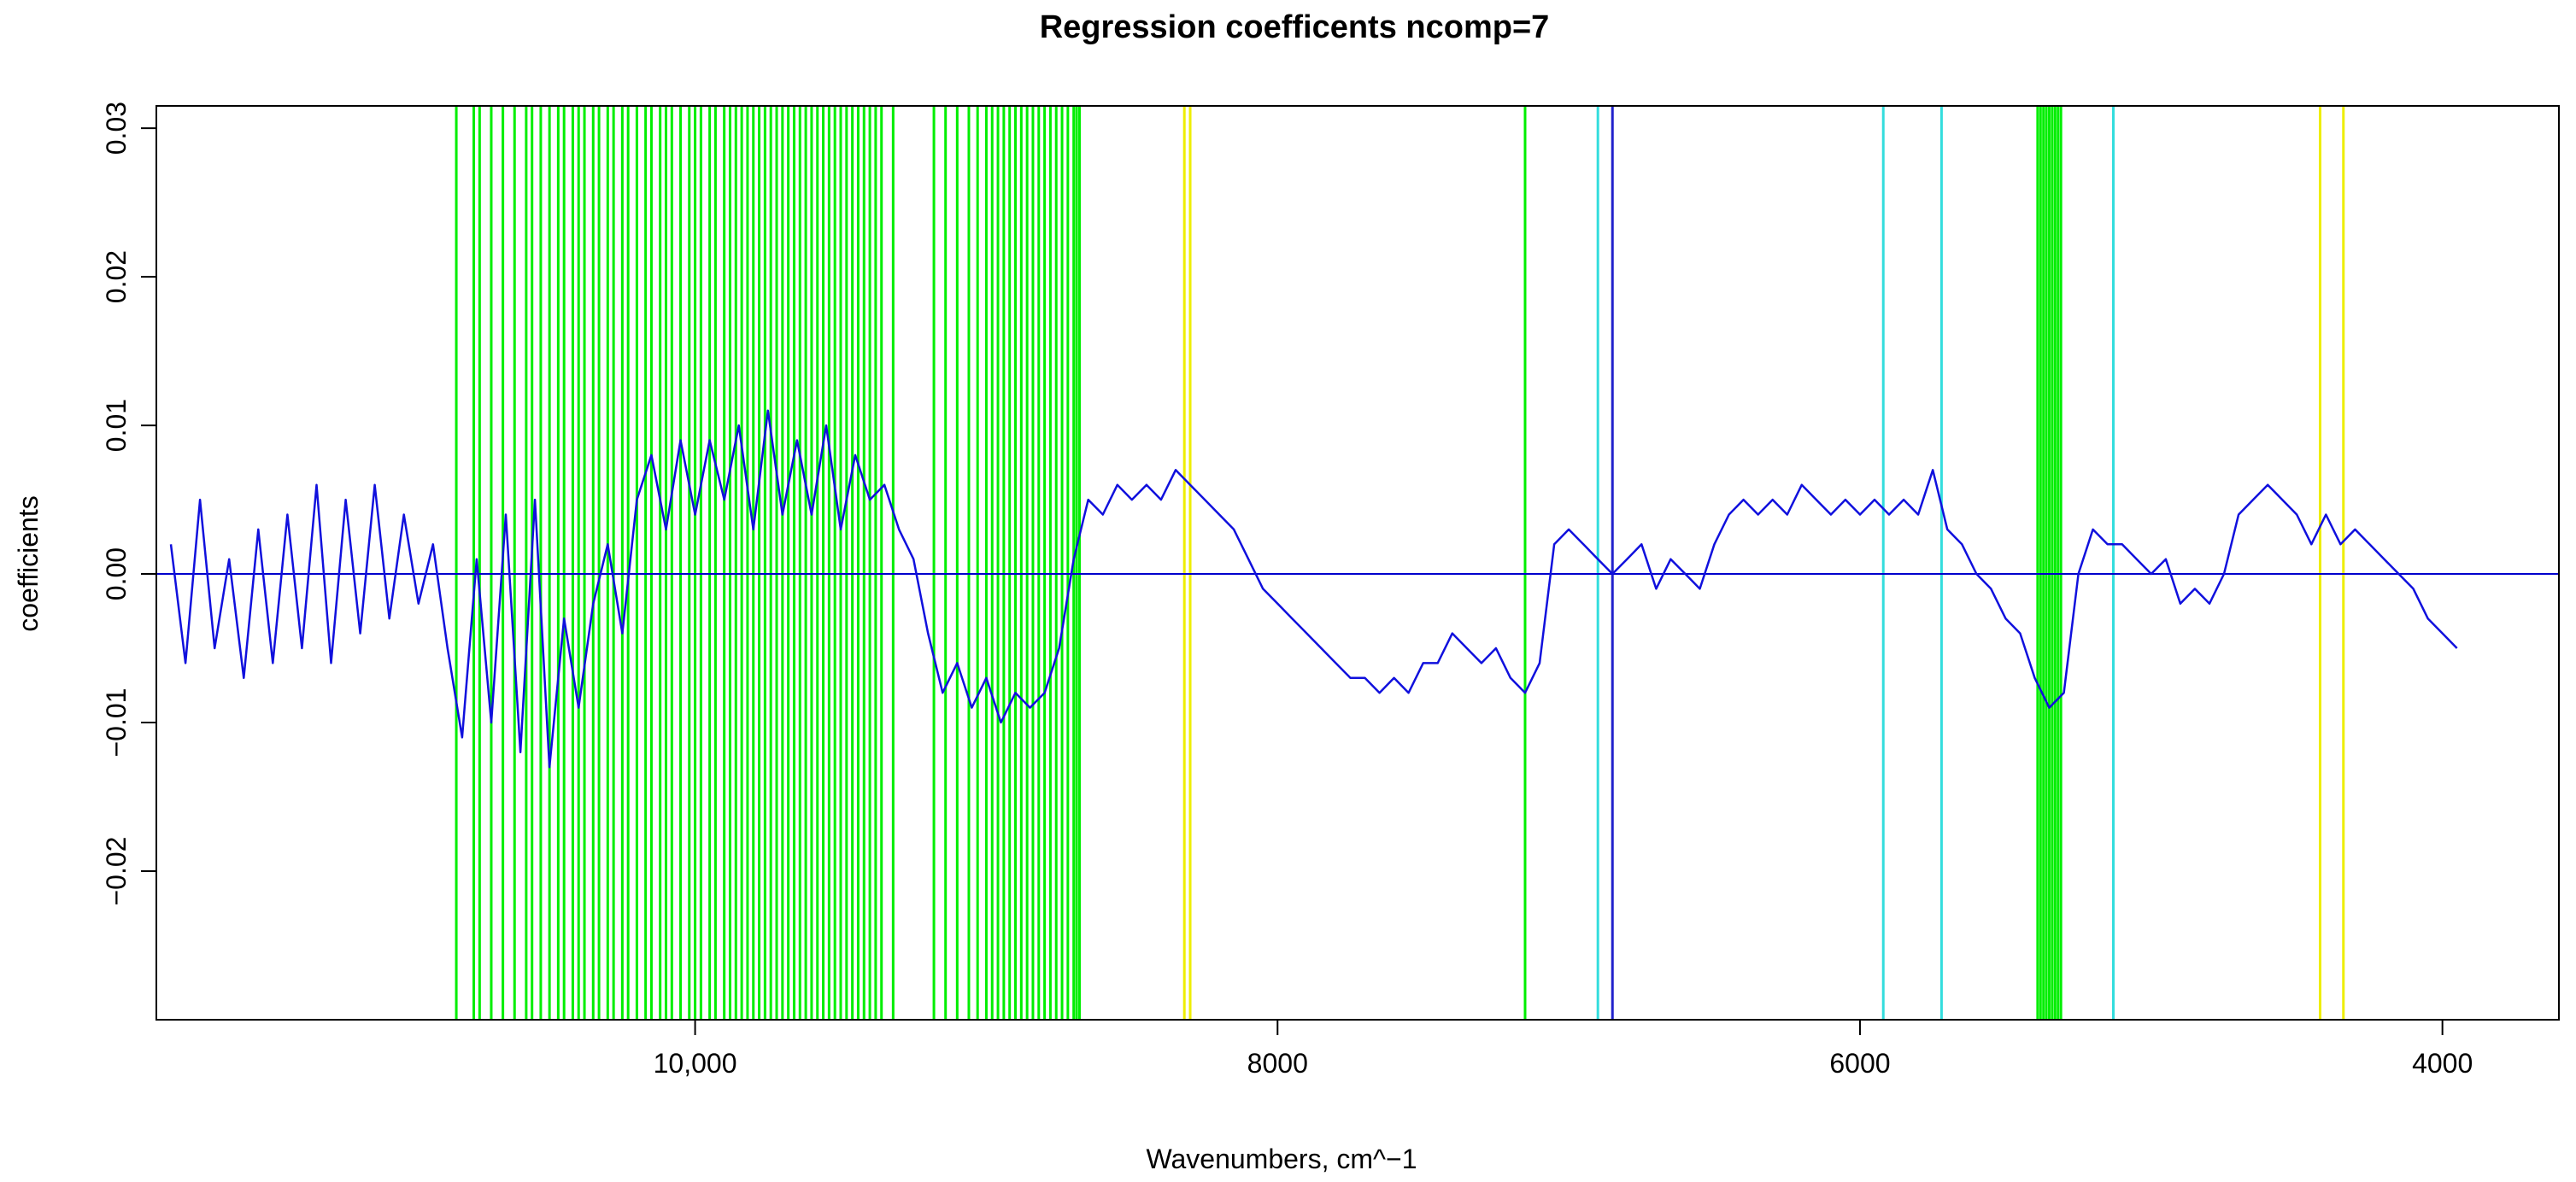 This screenshot has height=1182, width=2576. I want to click on x-tick-label-2: 6000, so click(1859, 1063).